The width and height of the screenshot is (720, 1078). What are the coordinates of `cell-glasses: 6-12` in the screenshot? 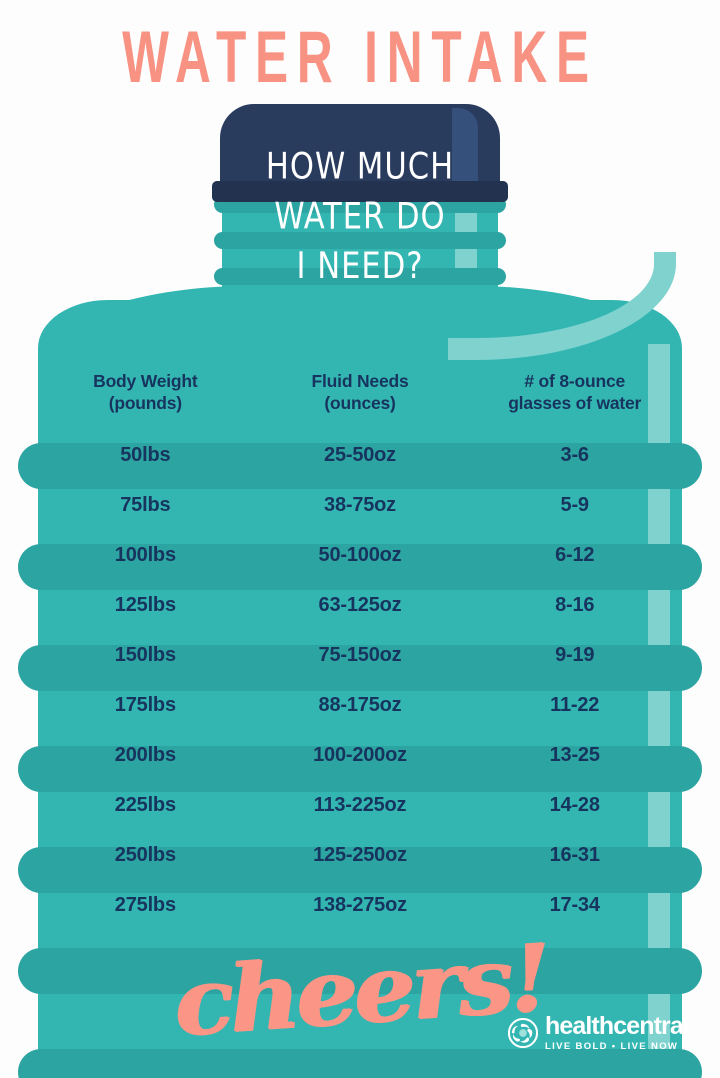 It's located at (575, 554).